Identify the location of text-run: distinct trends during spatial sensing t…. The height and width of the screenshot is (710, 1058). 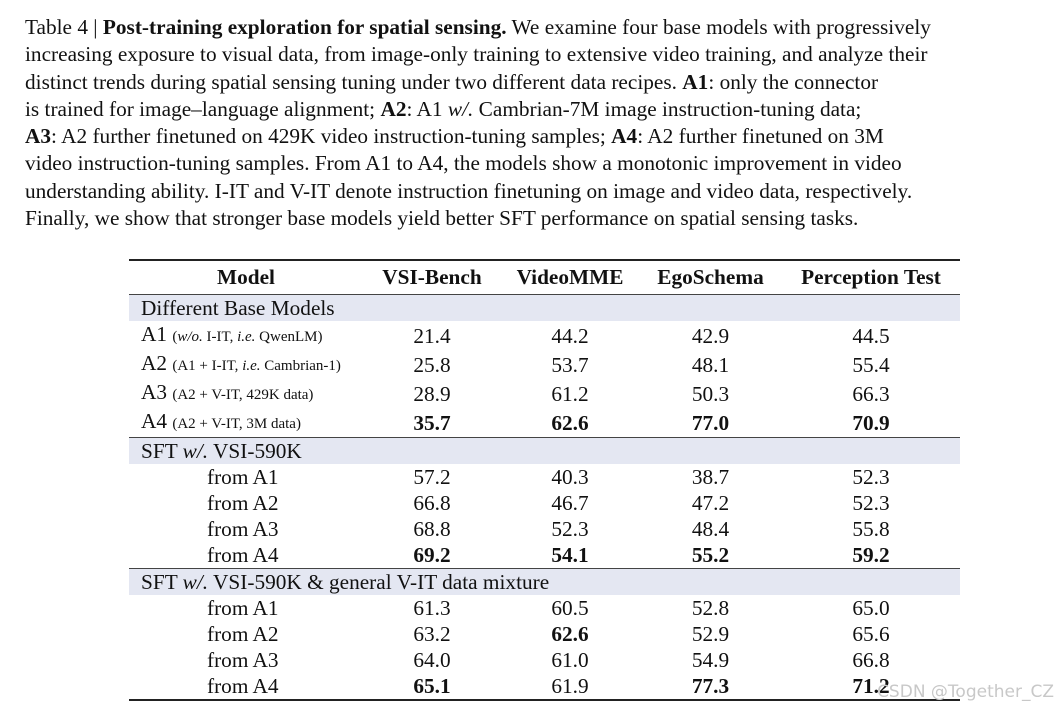
(354, 81).